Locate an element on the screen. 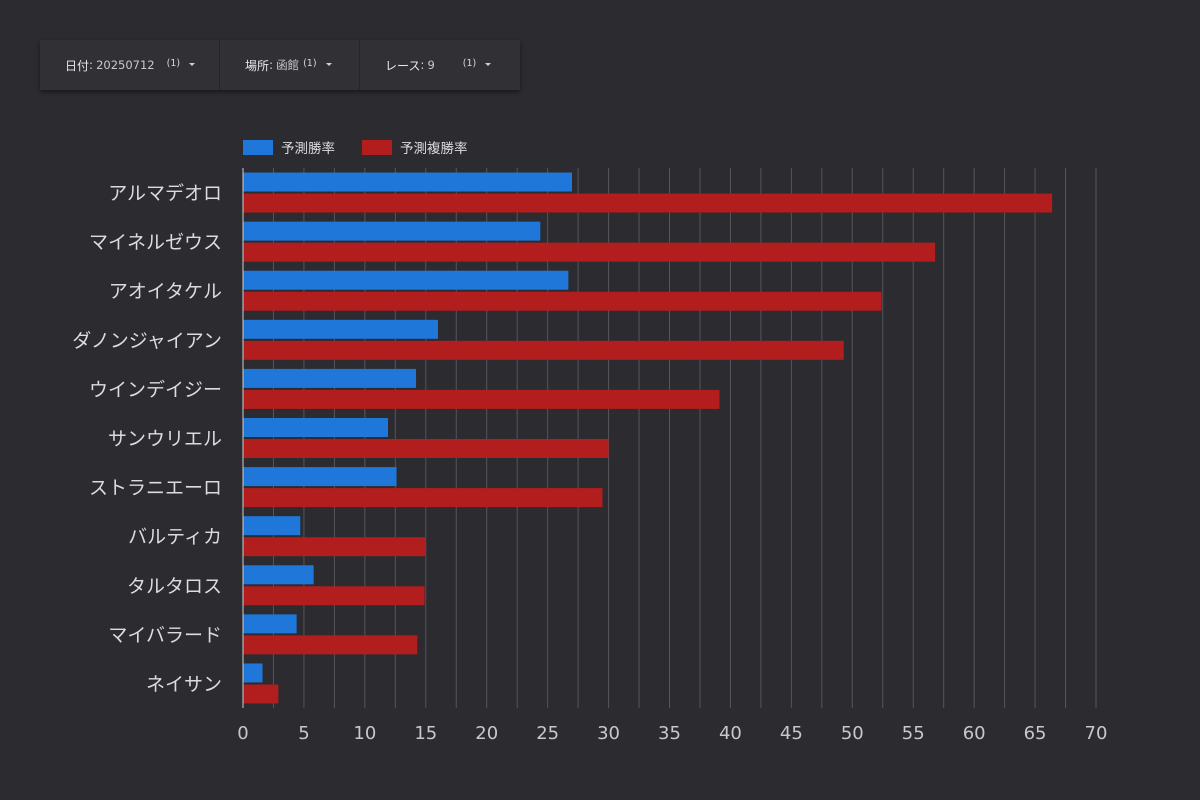  date-filter: 日付: 20250712 (1) is located at coordinates (130, 65).